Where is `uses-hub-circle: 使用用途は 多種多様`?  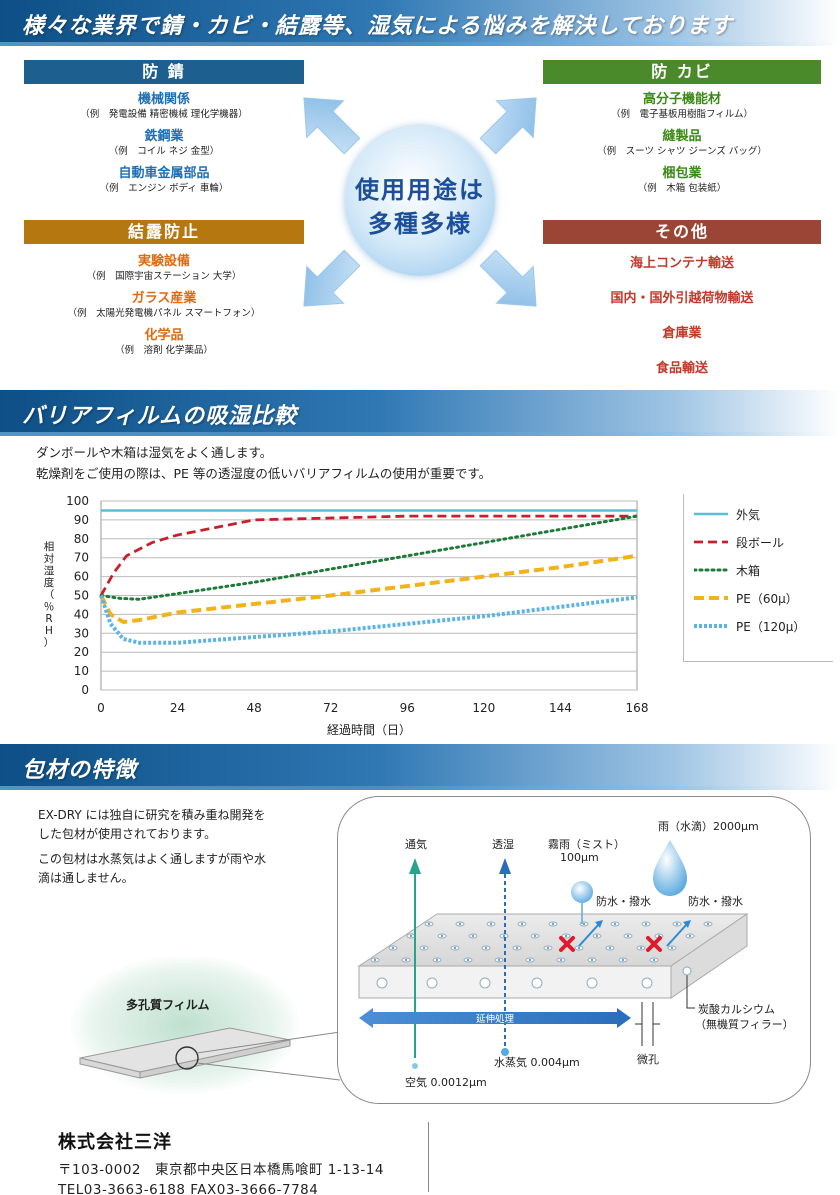
uses-hub-circle: 使用用途は 多種多様 is located at coordinates (420, 201).